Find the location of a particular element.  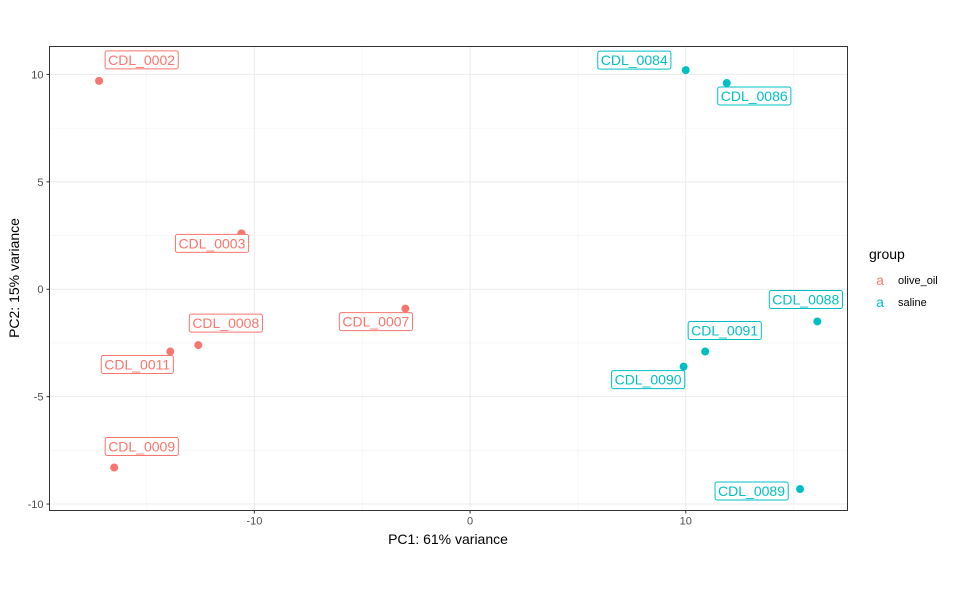

y-tick-label: 0 is located at coordinates (40, 290).